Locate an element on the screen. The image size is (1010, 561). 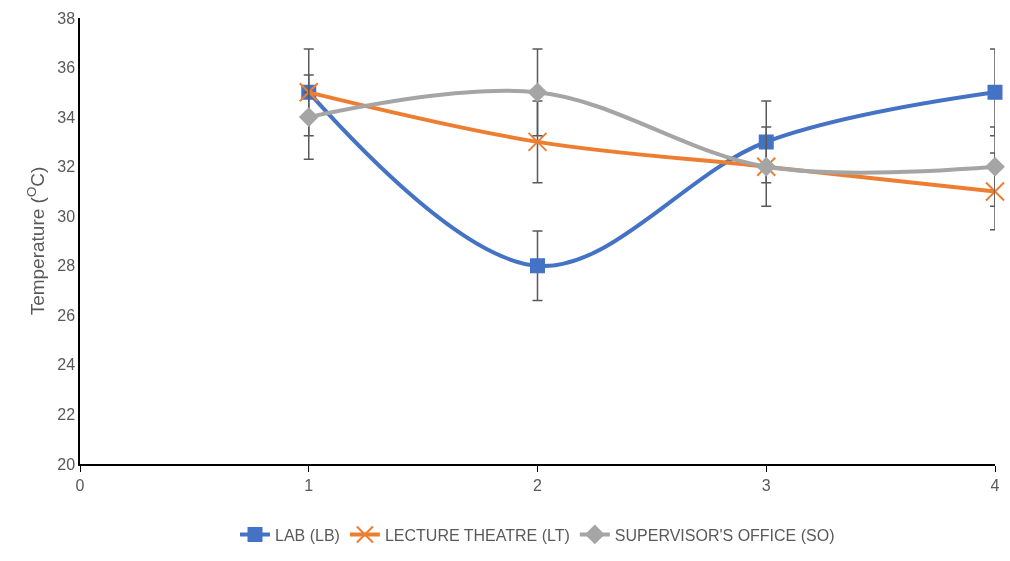
x-tick-label: 3 is located at coordinates (766, 485).